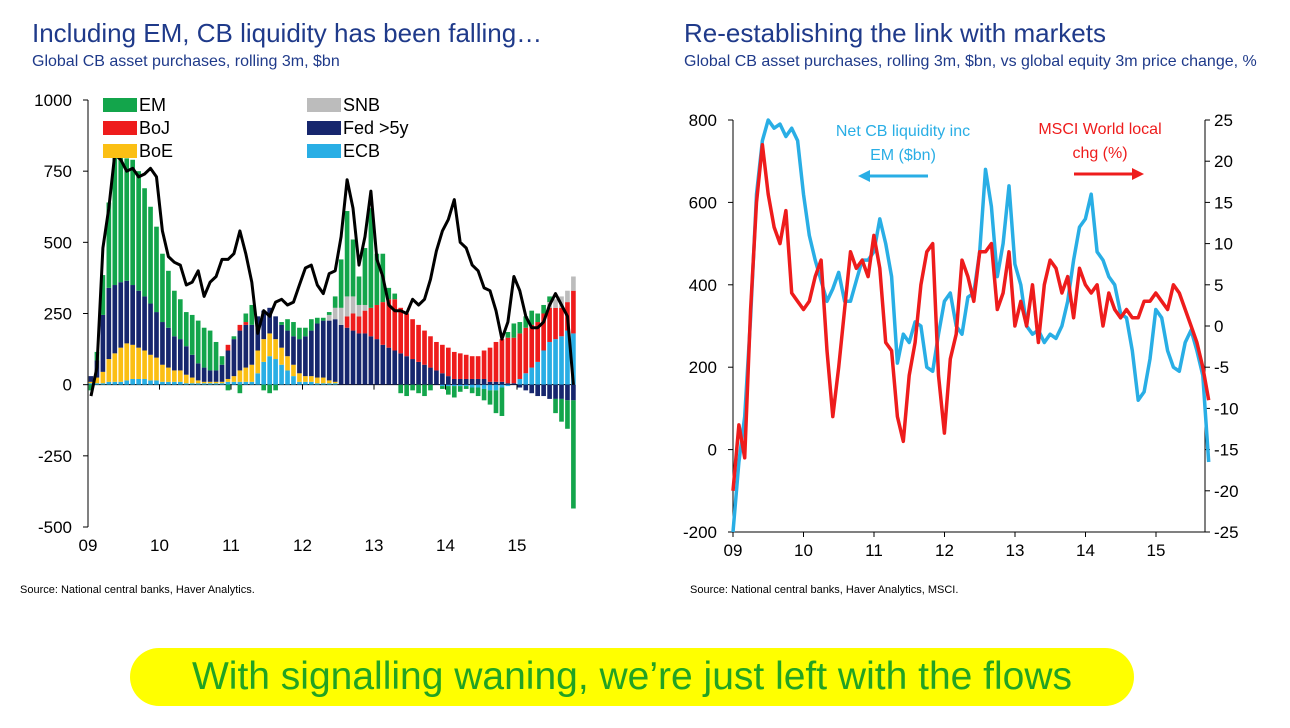 The height and width of the screenshot is (728, 1290). What do you see at coordinates (1156, 550) in the screenshot?
I see `right-x-tick-label: 15` at bounding box center [1156, 550].